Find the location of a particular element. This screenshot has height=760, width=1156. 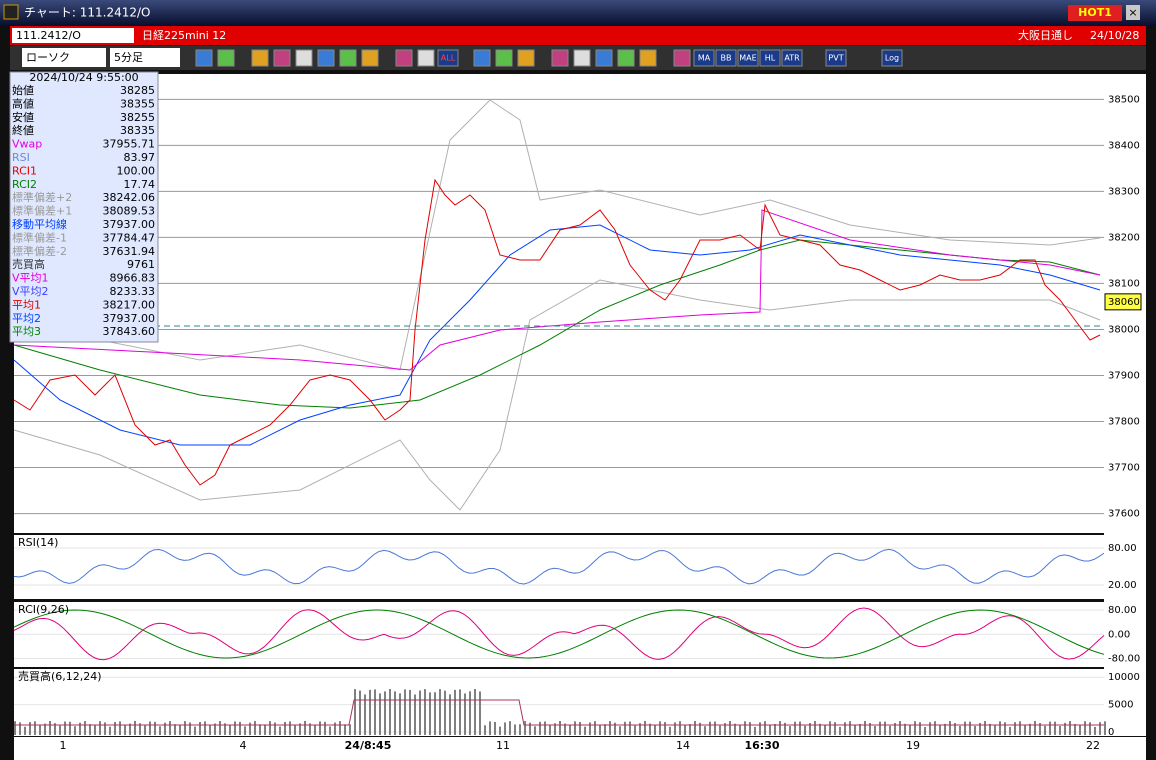

info-value: 38285 is located at coordinates (137, 90).